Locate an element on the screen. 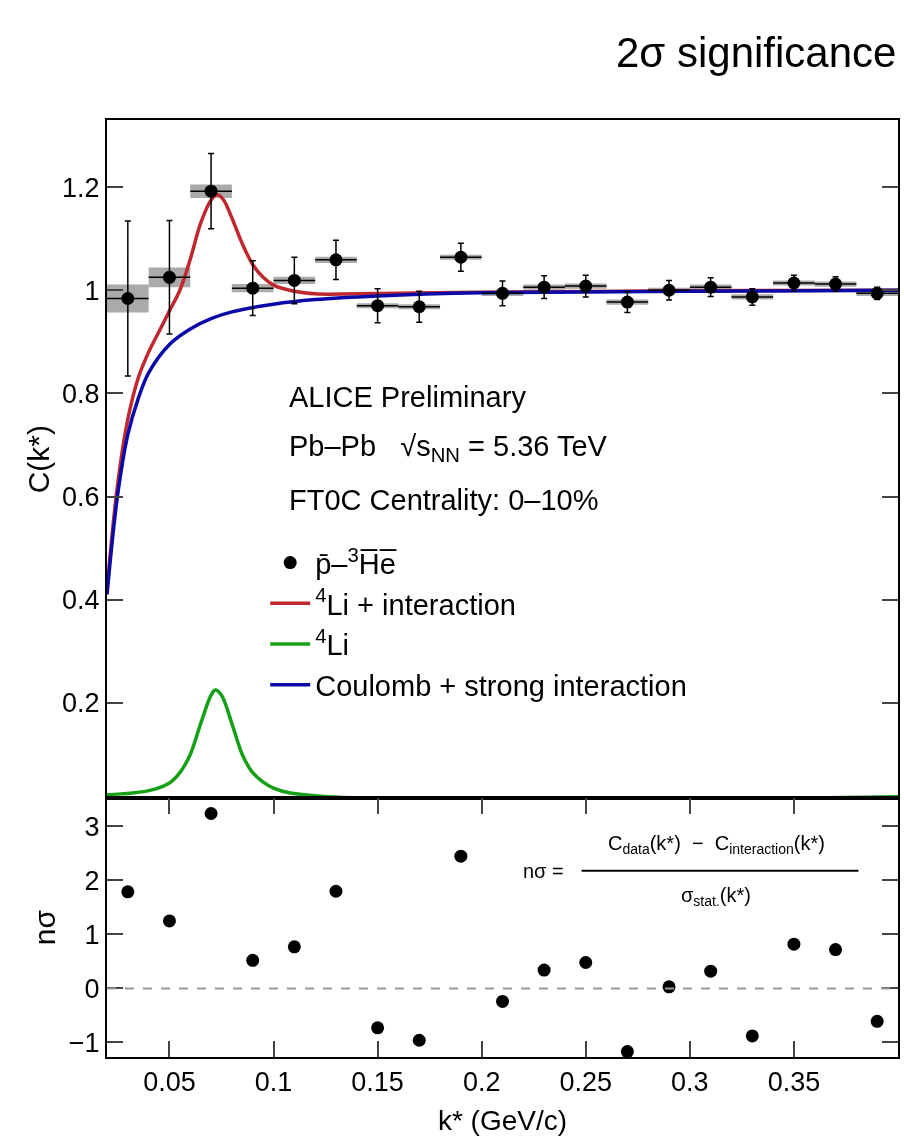 The image size is (904, 1136). x-tick-label: 0.1 is located at coordinates (273, 1082).